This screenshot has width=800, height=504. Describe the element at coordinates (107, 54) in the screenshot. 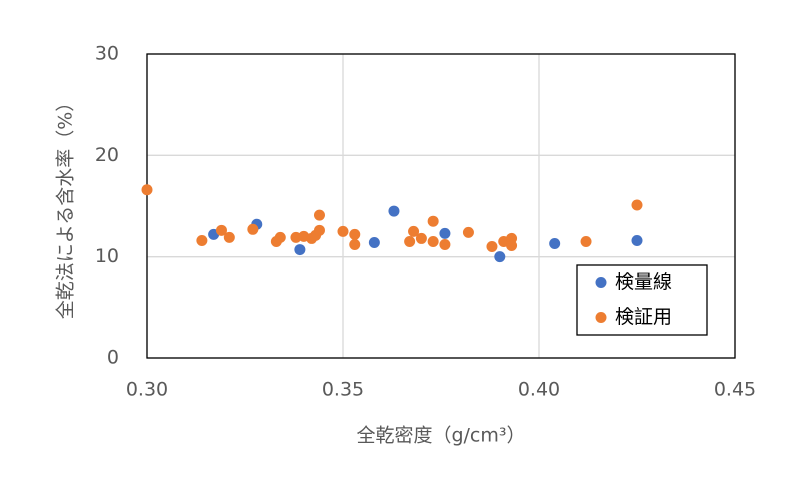

I see `y-tick-label: 30` at that location.